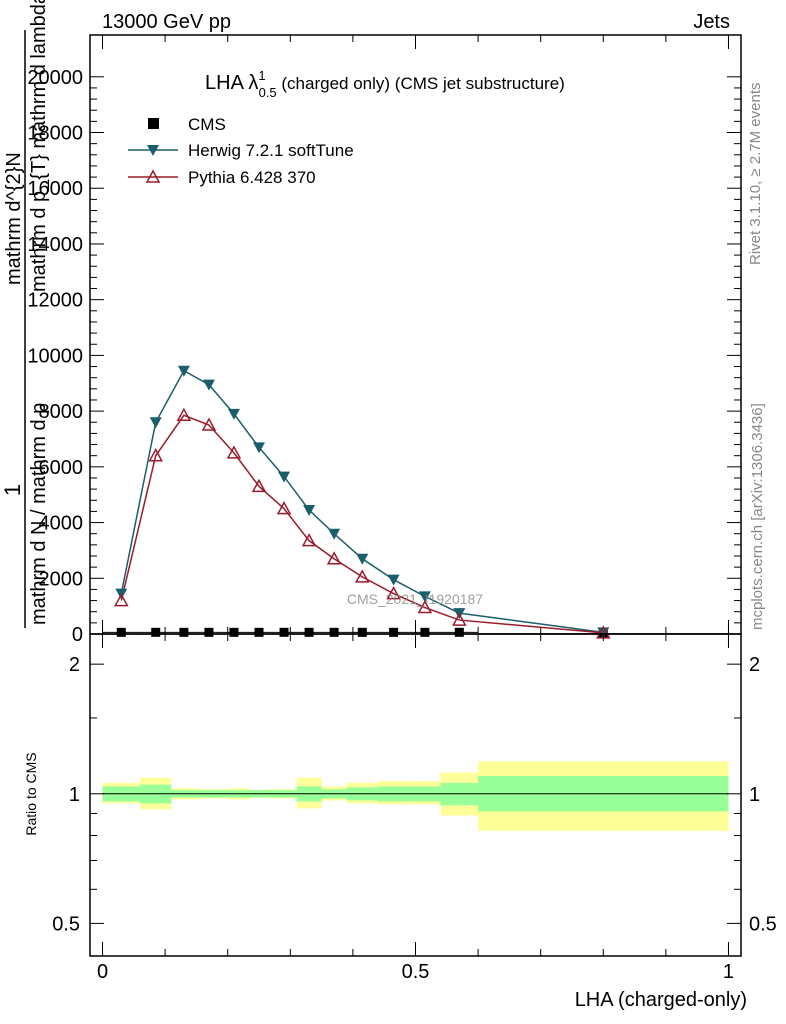 This screenshot has height=1024, width=786. What do you see at coordinates (74, 665) in the screenshot?
I see `ratio-y-tick-label: 2` at bounding box center [74, 665].